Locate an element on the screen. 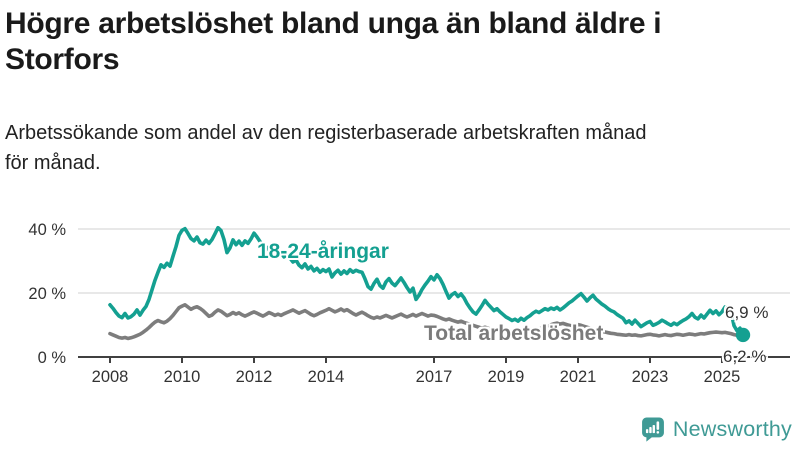 The height and width of the screenshot is (450, 800). series-line-total is located at coordinates (426, 322).